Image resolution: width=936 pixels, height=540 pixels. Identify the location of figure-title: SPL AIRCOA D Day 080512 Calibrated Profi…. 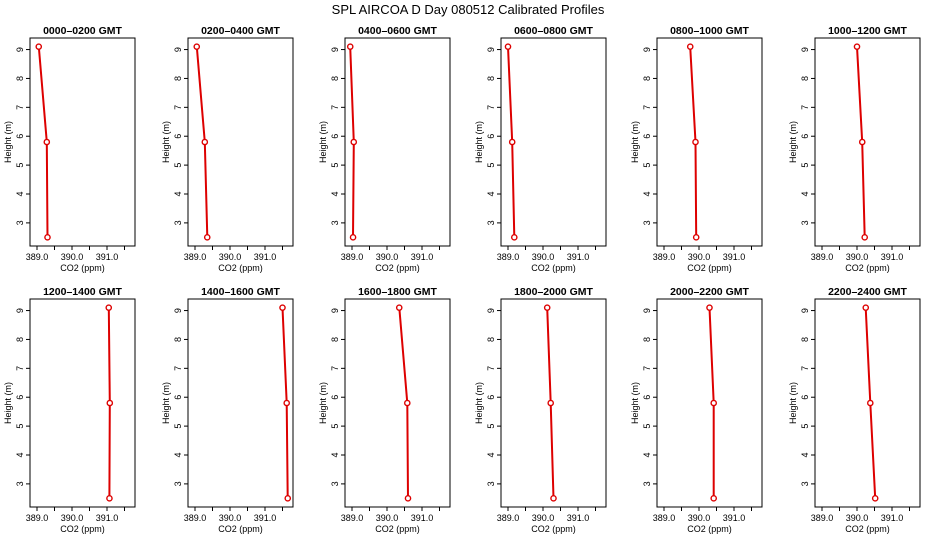
(468, 9).